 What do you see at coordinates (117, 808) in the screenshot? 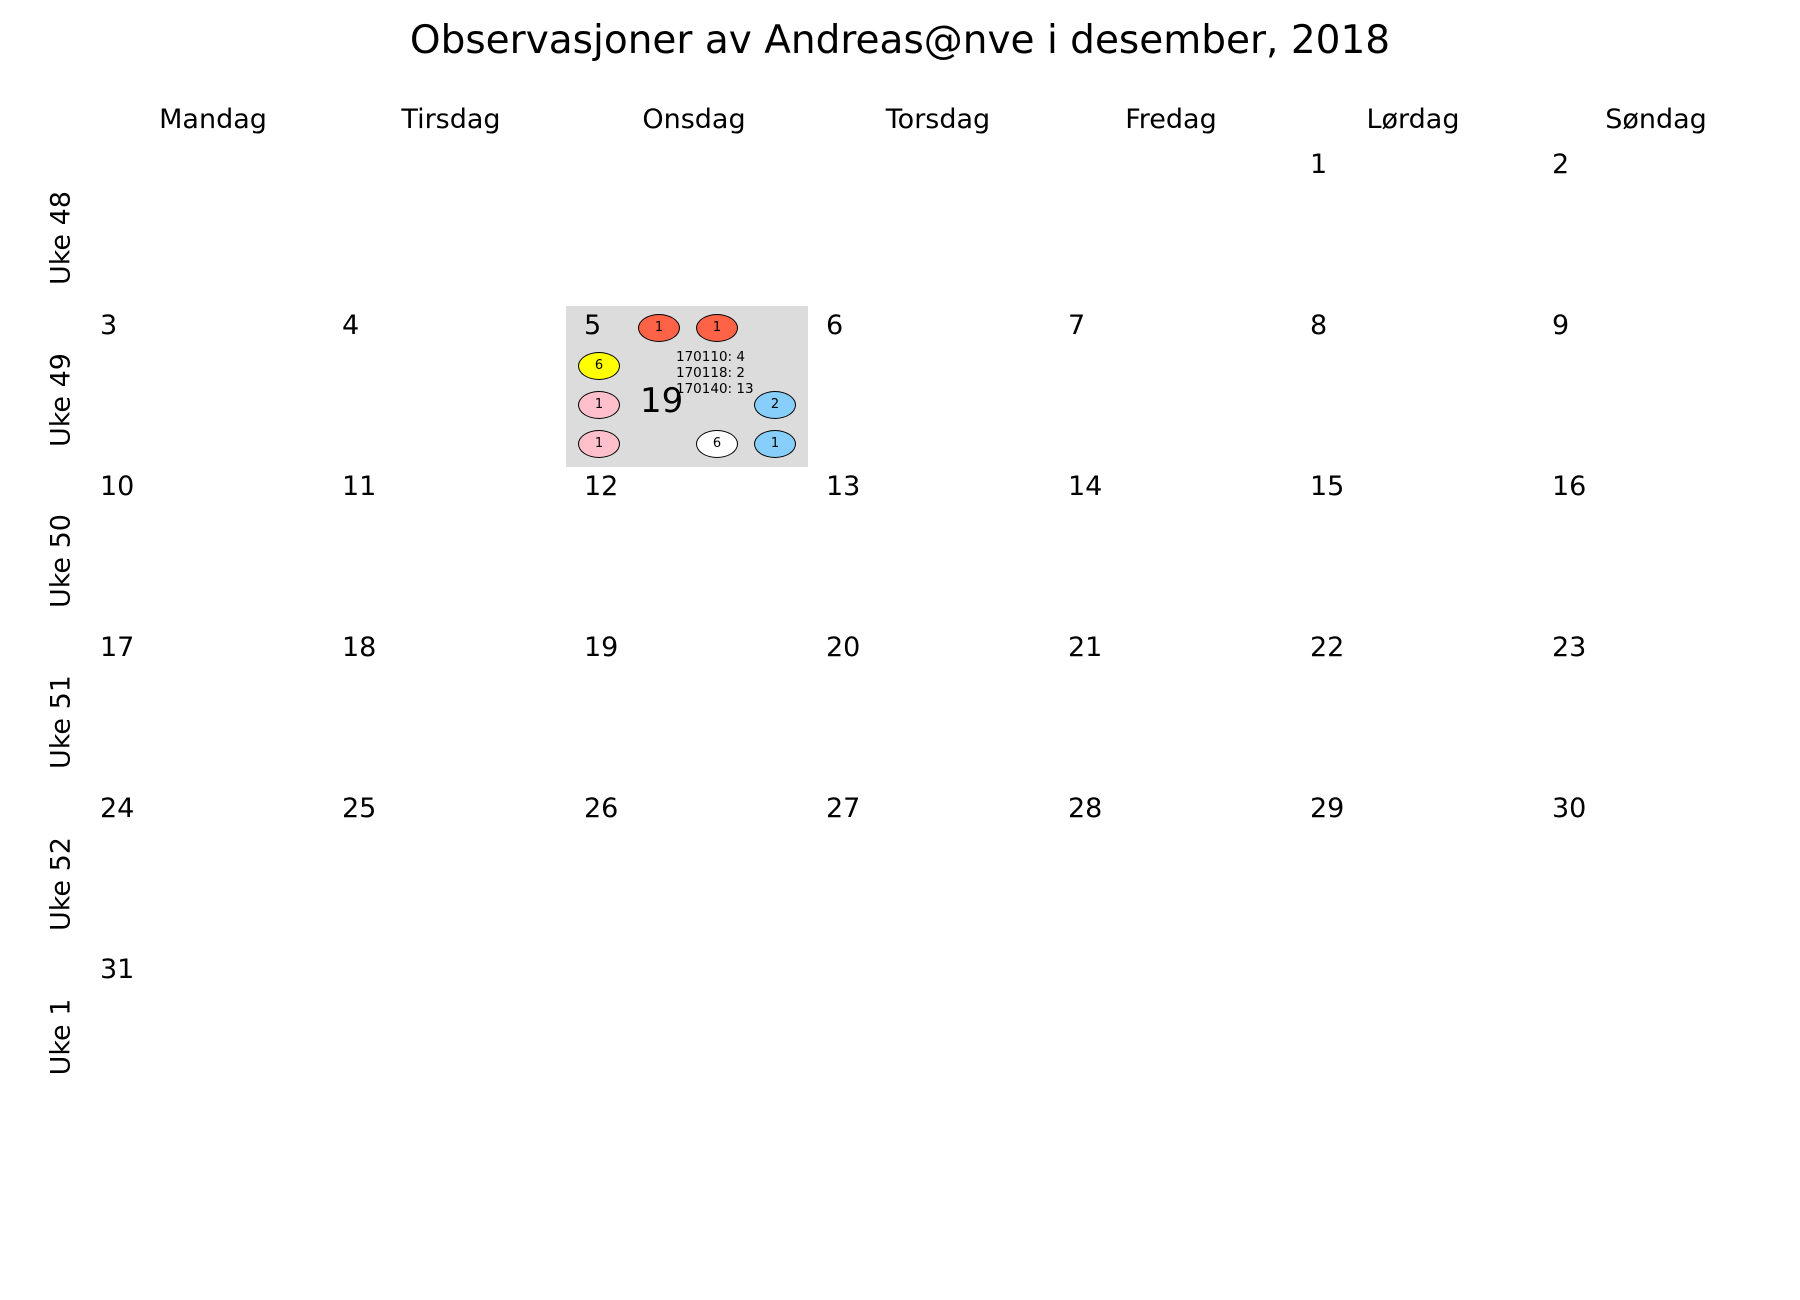
I see `day-number: 24` at bounding box center [117, 808].